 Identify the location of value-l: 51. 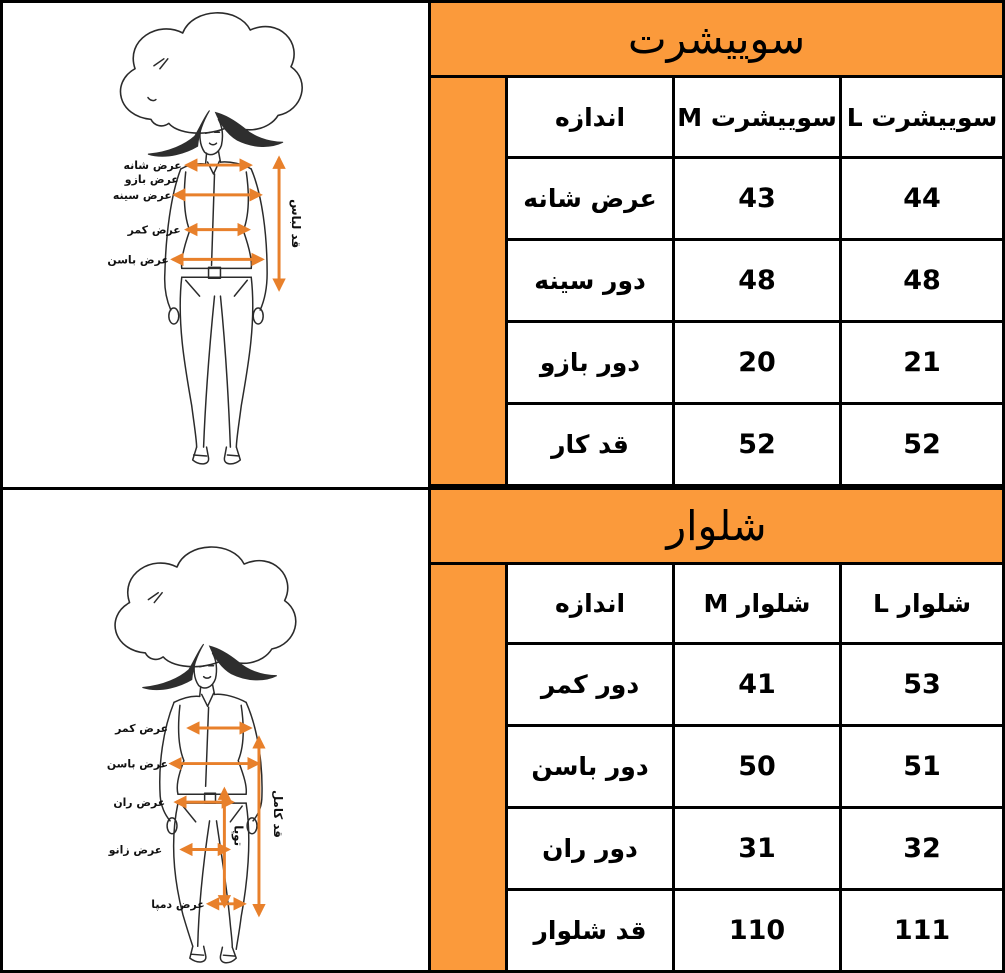
(922, 766).